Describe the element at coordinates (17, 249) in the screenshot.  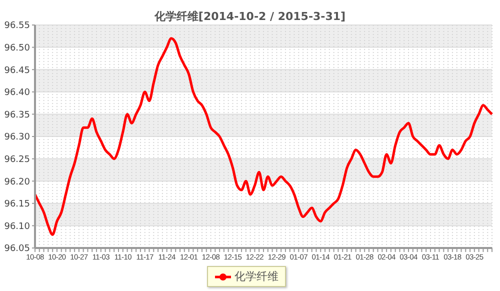
I see `y-tick-label: 96.05` at that location.